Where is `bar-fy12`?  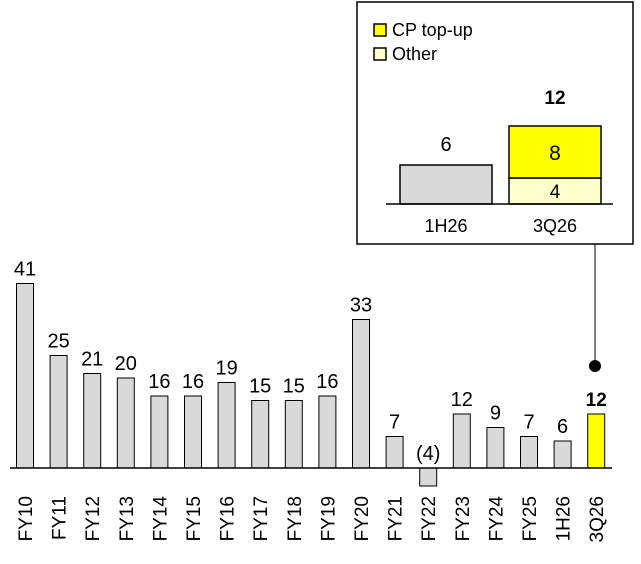 bar-fy12 is located at coordinates (92, 421).